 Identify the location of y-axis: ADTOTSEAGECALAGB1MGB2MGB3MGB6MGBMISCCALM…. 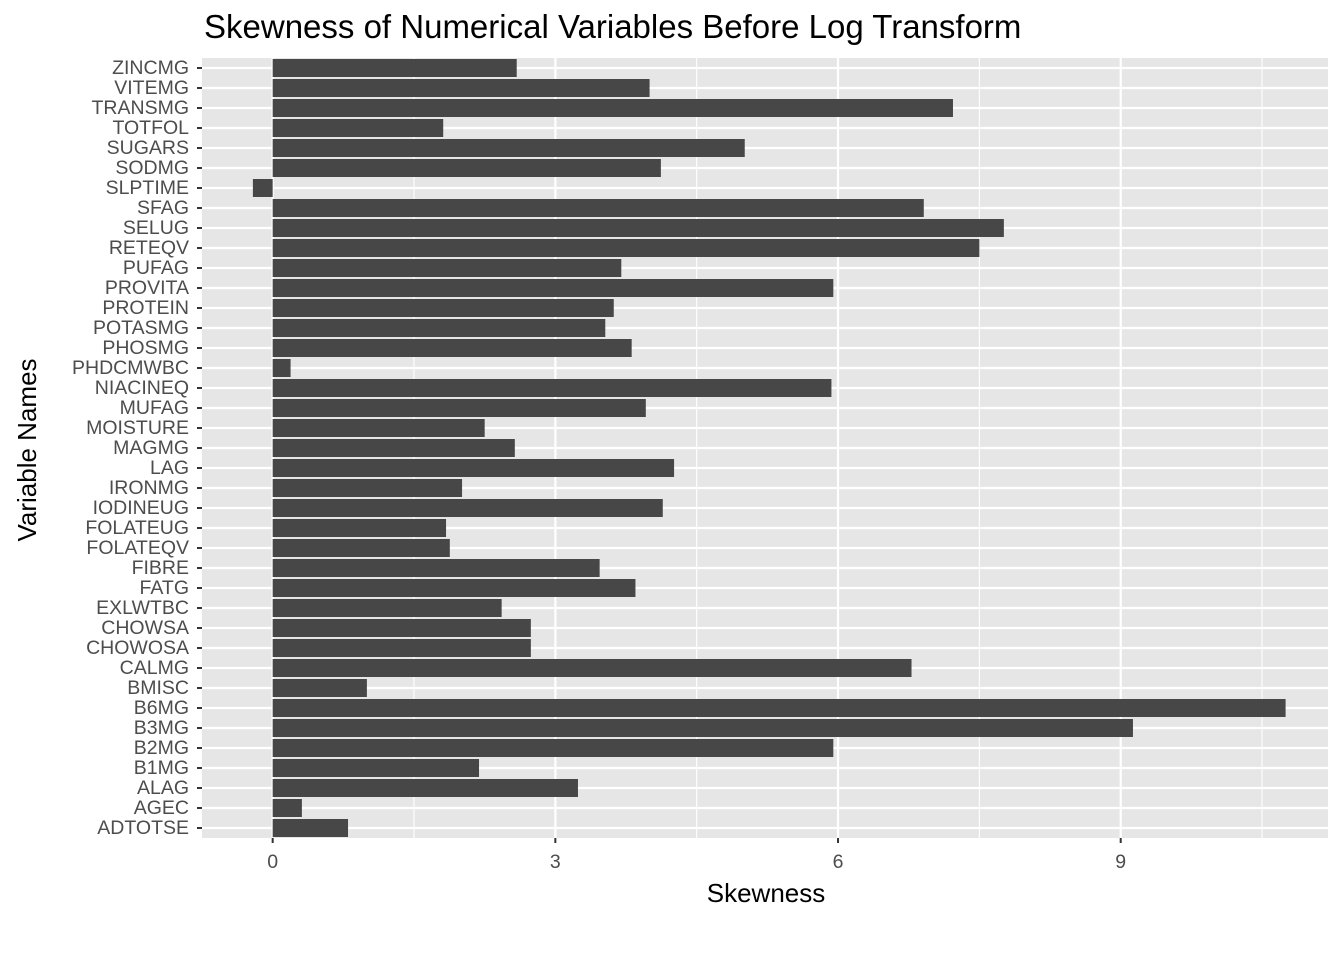
(137, 448).